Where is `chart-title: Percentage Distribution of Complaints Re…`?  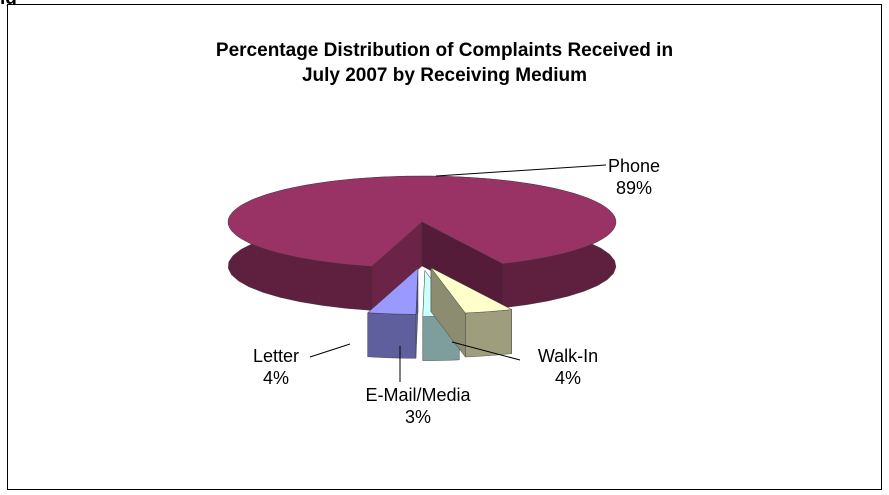 chart-title: Percentage Distribution of Complaints Re… is located at coordinates (444, 63).